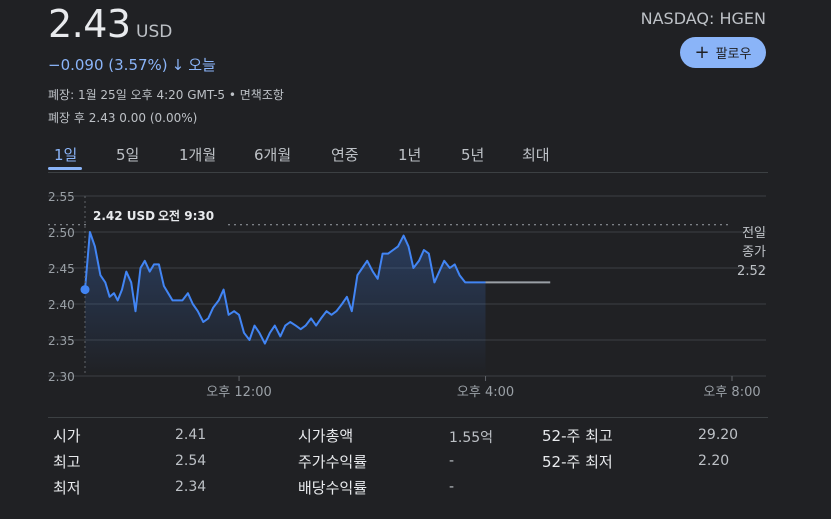 The image size is (831, 519). What do you see at coordinates (124, 216) in the screenshot?
I see `tooltip-price: 2.42 USD` at bounding box center [124, 216].